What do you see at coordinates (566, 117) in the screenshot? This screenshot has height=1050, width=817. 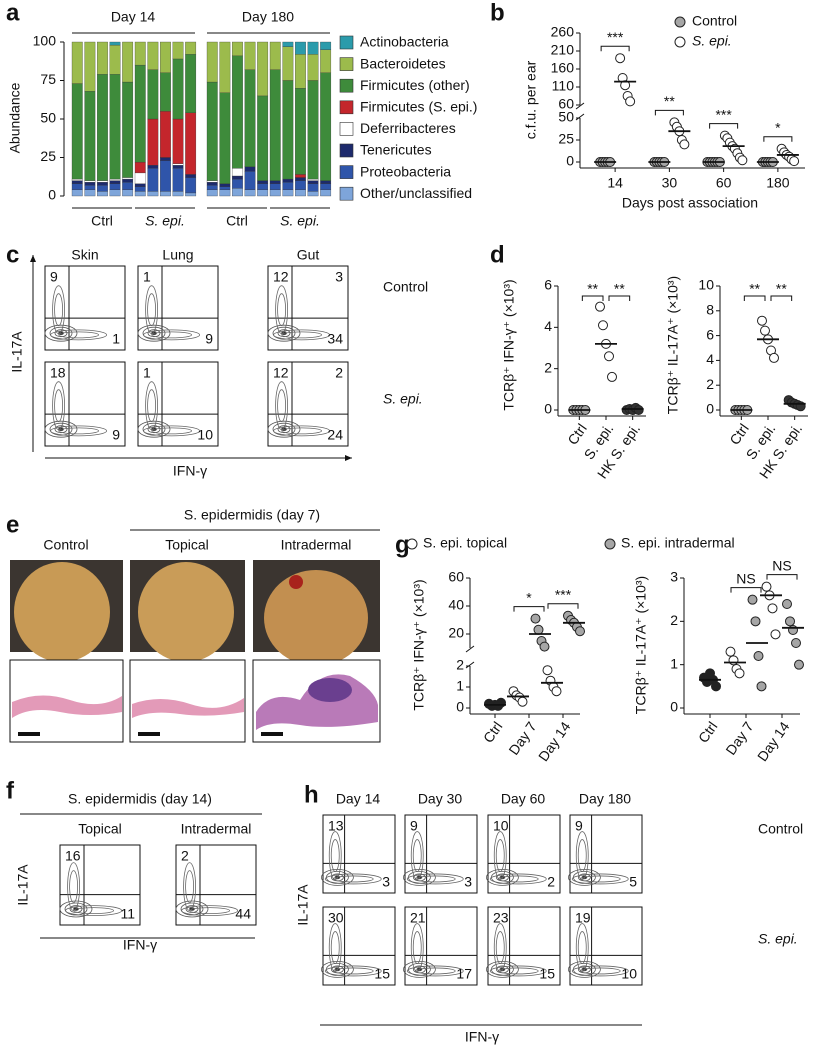 I see `y-tick-label: 50` at bounding box center [566, 117].